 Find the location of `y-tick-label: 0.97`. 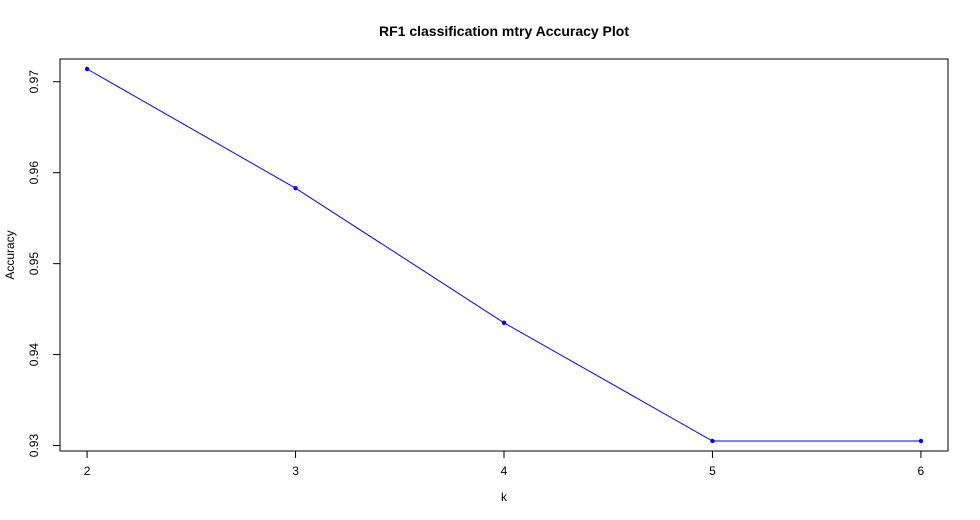

y-tick-label: 0.97 is located at coordinates (34, 82).